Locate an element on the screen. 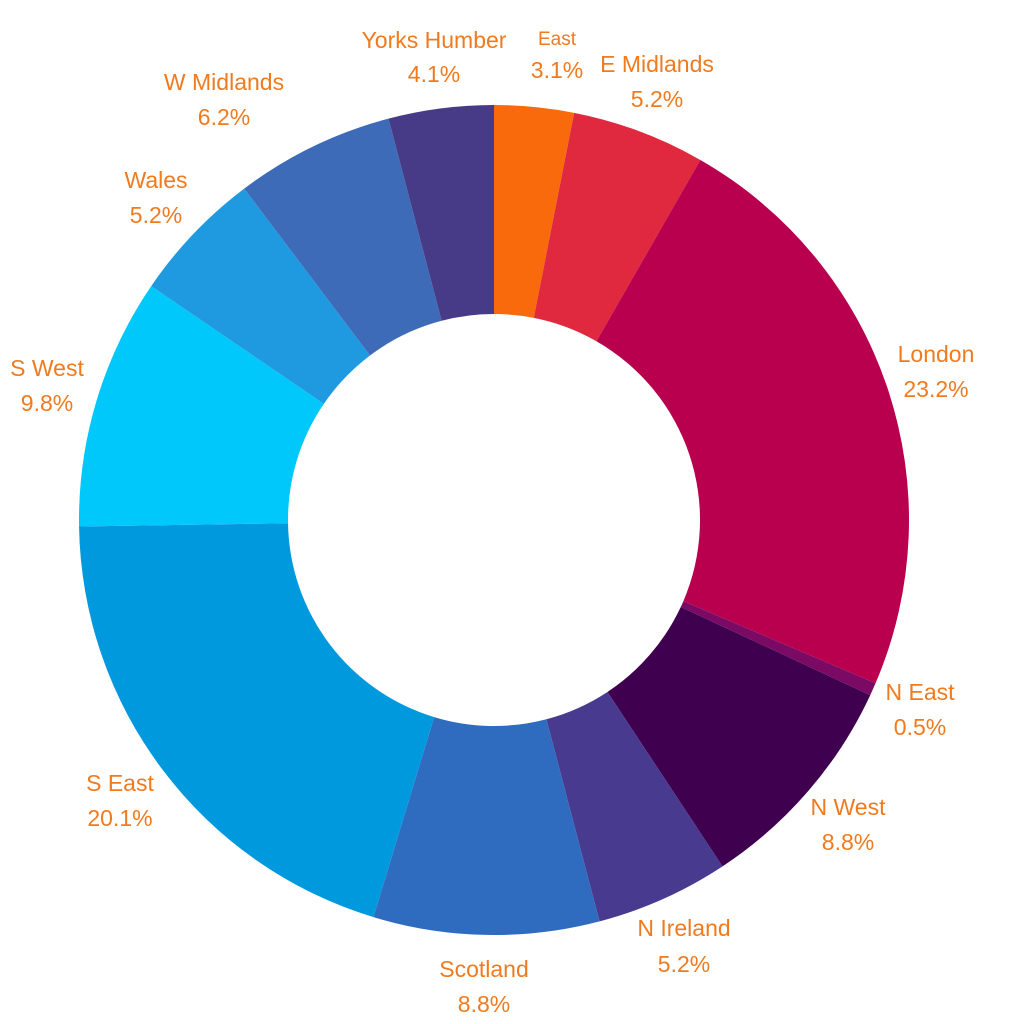 Image resolution: width=1024 pixels, height=1024 pixels. slice-name-label: W Midlands is located at coordinates (224, 82).